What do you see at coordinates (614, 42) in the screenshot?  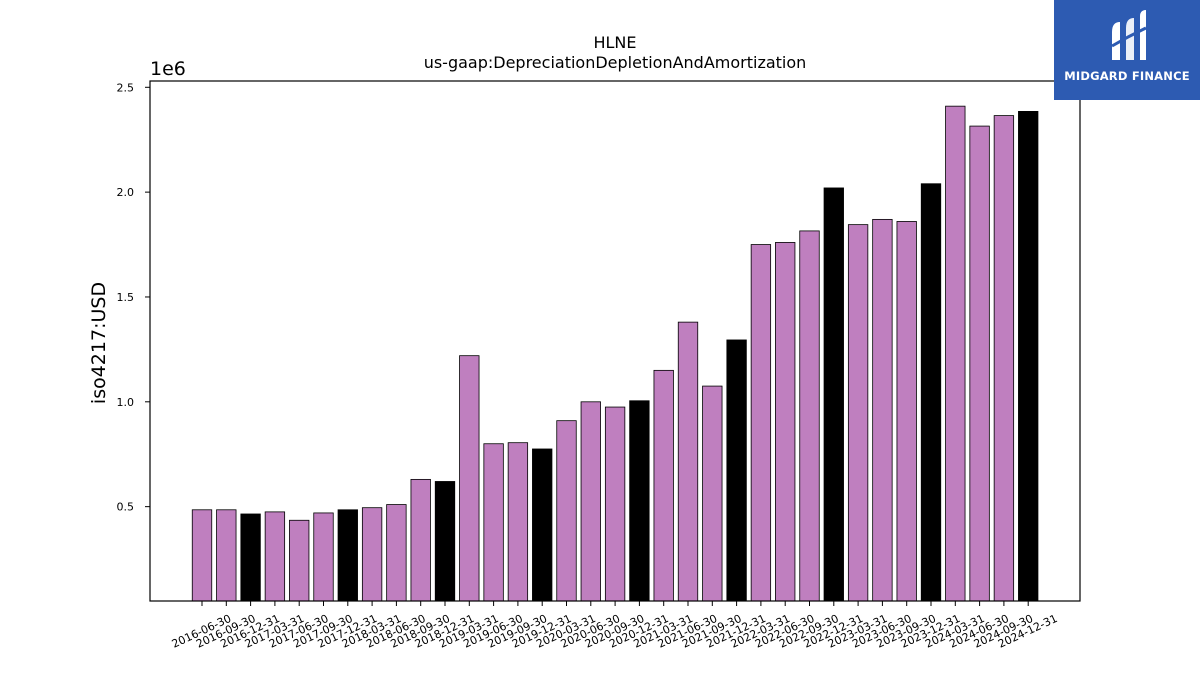 I see `chart-title: HLNE` at bounding box center [614, 42].